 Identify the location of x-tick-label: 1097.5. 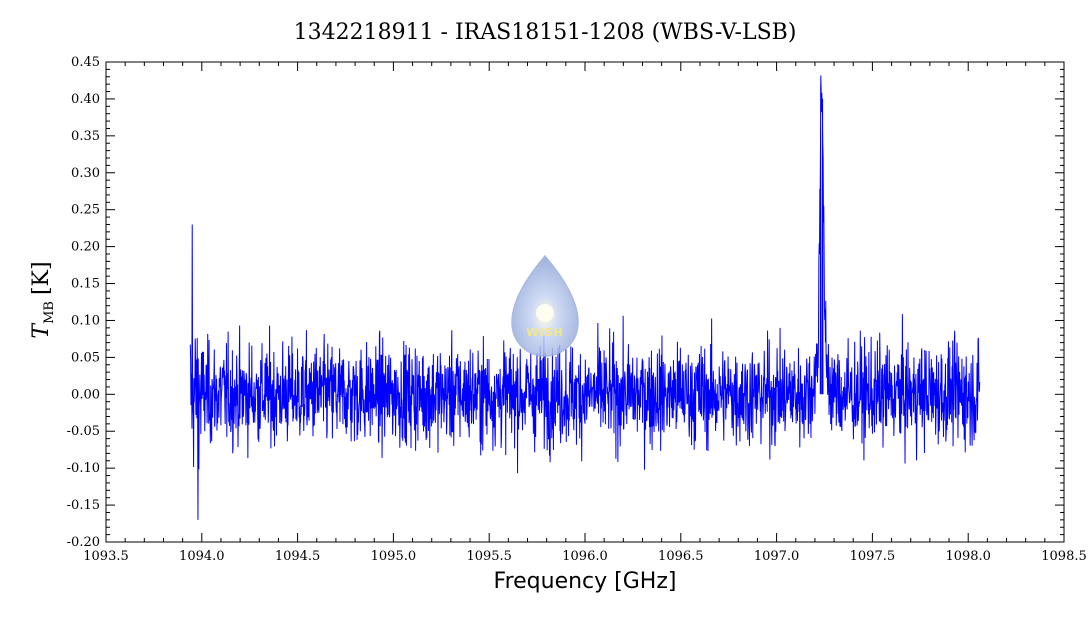
(873, 556).